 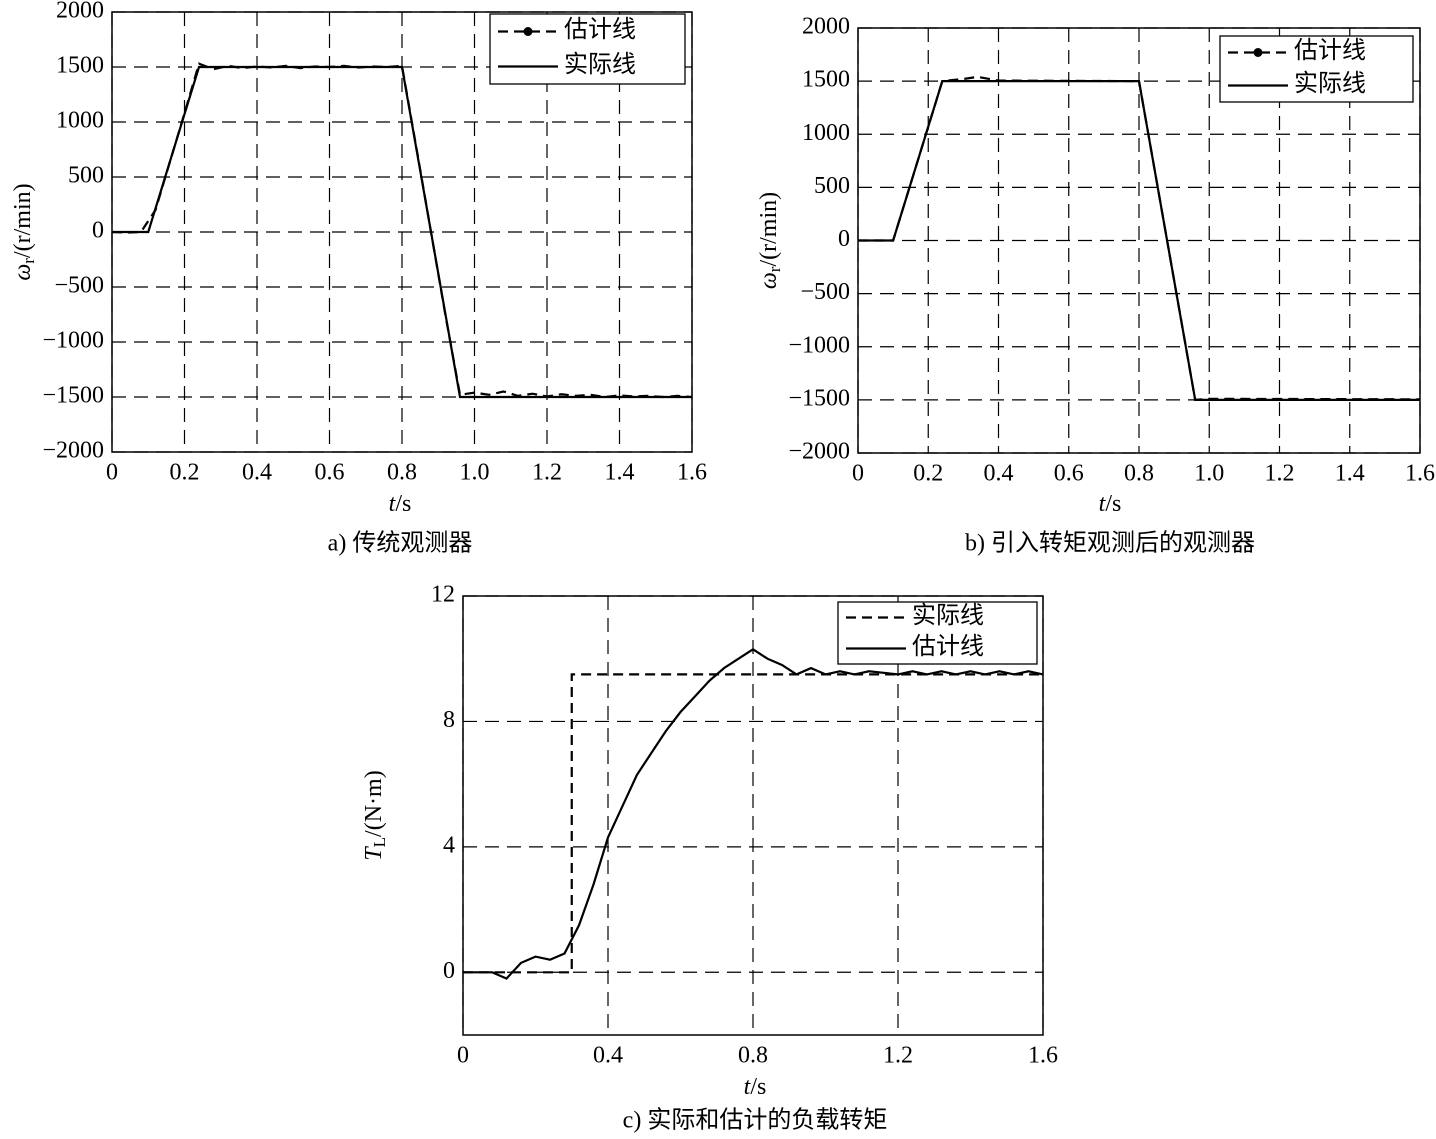 I want to click on y-axis-subscript: L, so click(x=379, y=842).